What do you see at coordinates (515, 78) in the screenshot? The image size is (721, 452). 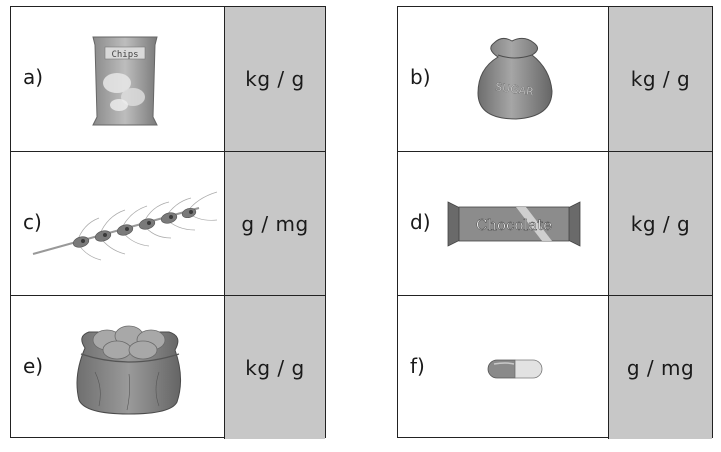 I see `sugar-sack-icon: SUGAR` at bounding box center [515, 78].